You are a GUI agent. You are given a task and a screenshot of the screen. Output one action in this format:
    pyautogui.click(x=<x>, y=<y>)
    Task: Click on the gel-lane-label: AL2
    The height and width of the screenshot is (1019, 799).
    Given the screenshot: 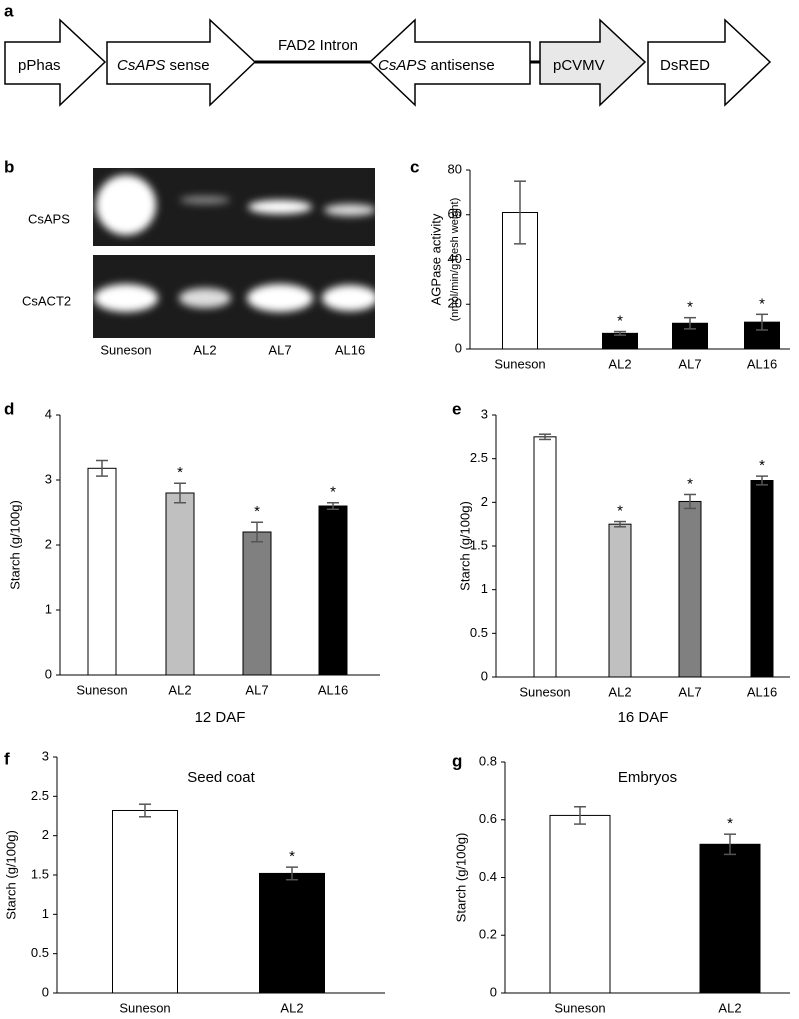 What is the action you would take?
    pyautogui.click(x=204, y=349)
    